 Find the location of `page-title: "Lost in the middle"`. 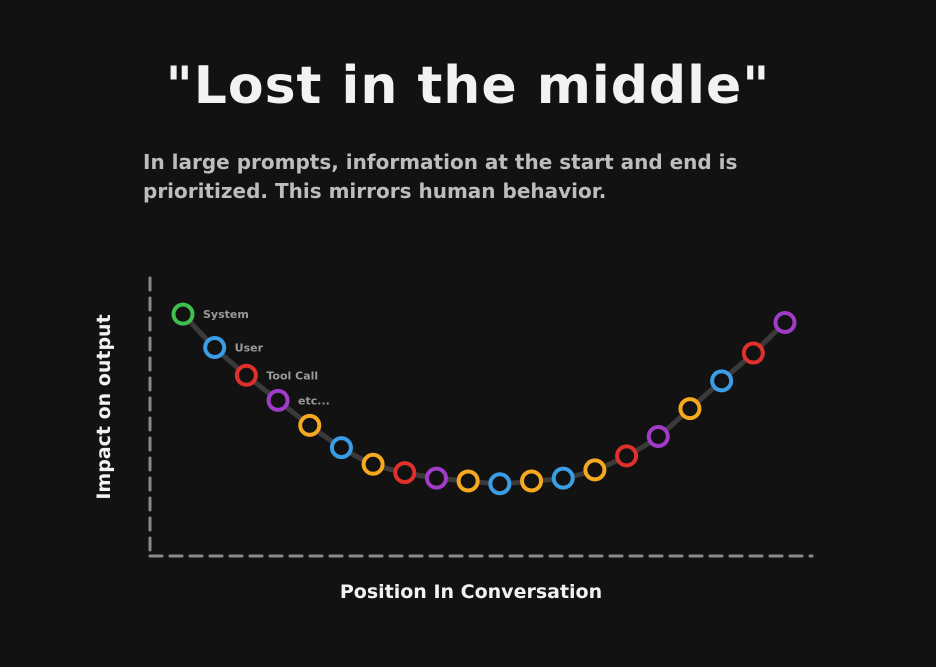

page-title: "Lost in the middle" is located at coordinates (468, 86).